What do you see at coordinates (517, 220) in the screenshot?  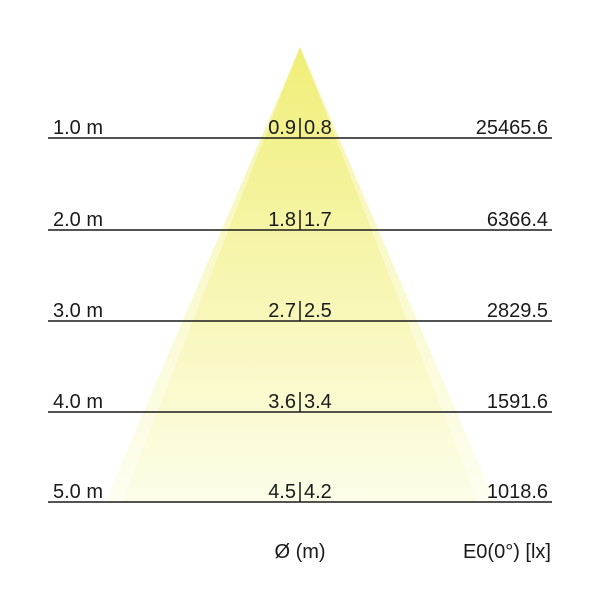 I see `illuminance-value: 6366.4` at bounding box center [517, 220].